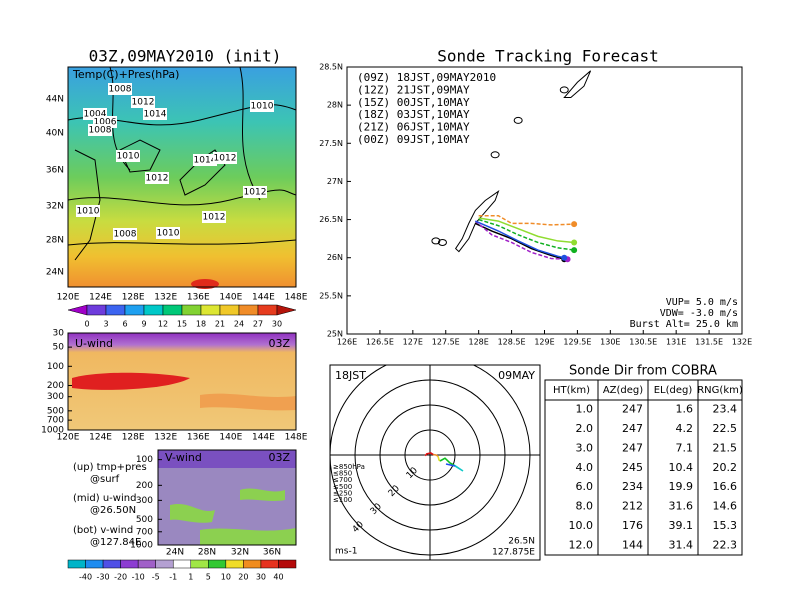  I want to click on table-cell: 6.0, so click(585, 486).